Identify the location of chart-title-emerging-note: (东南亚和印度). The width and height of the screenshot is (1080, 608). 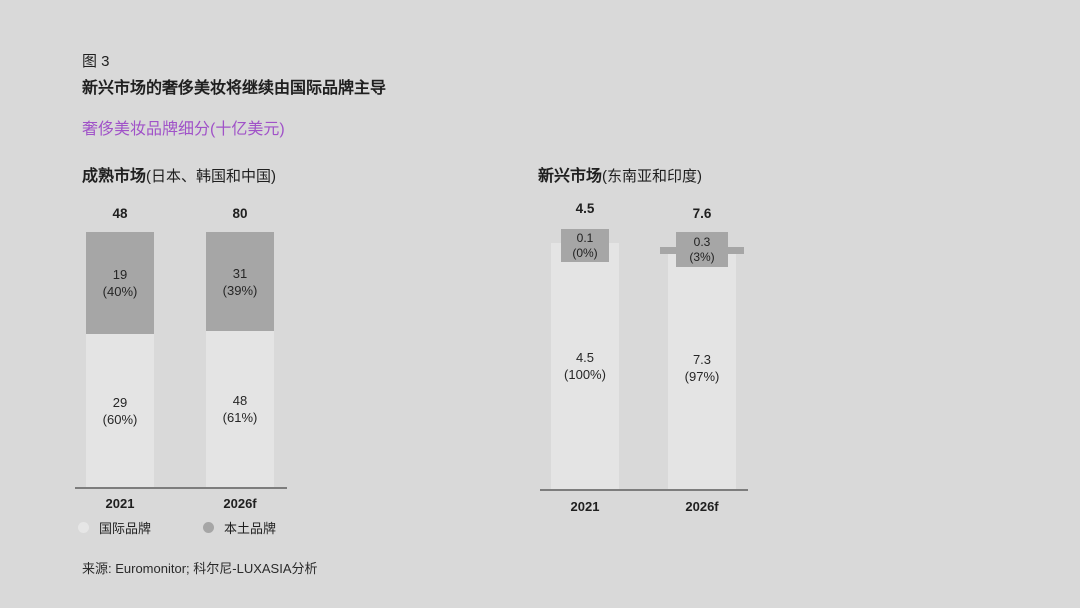
(652, 176).